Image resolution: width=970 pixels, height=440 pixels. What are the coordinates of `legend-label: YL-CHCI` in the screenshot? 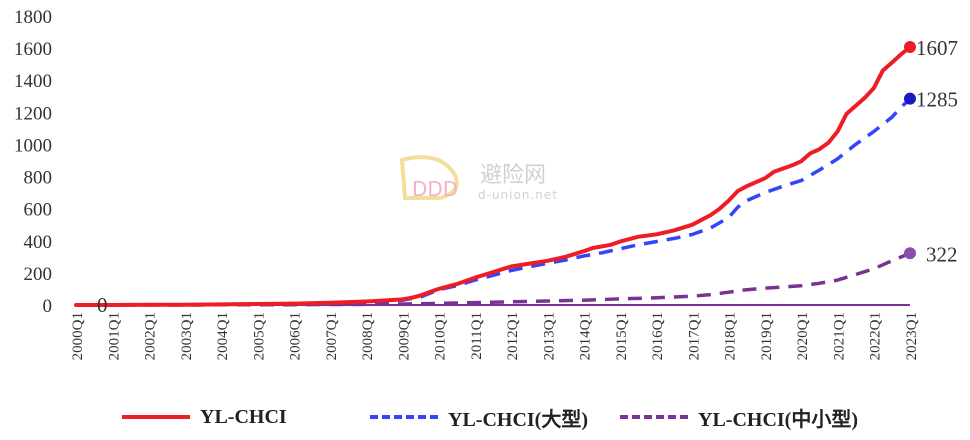 It's located at (243, 416).